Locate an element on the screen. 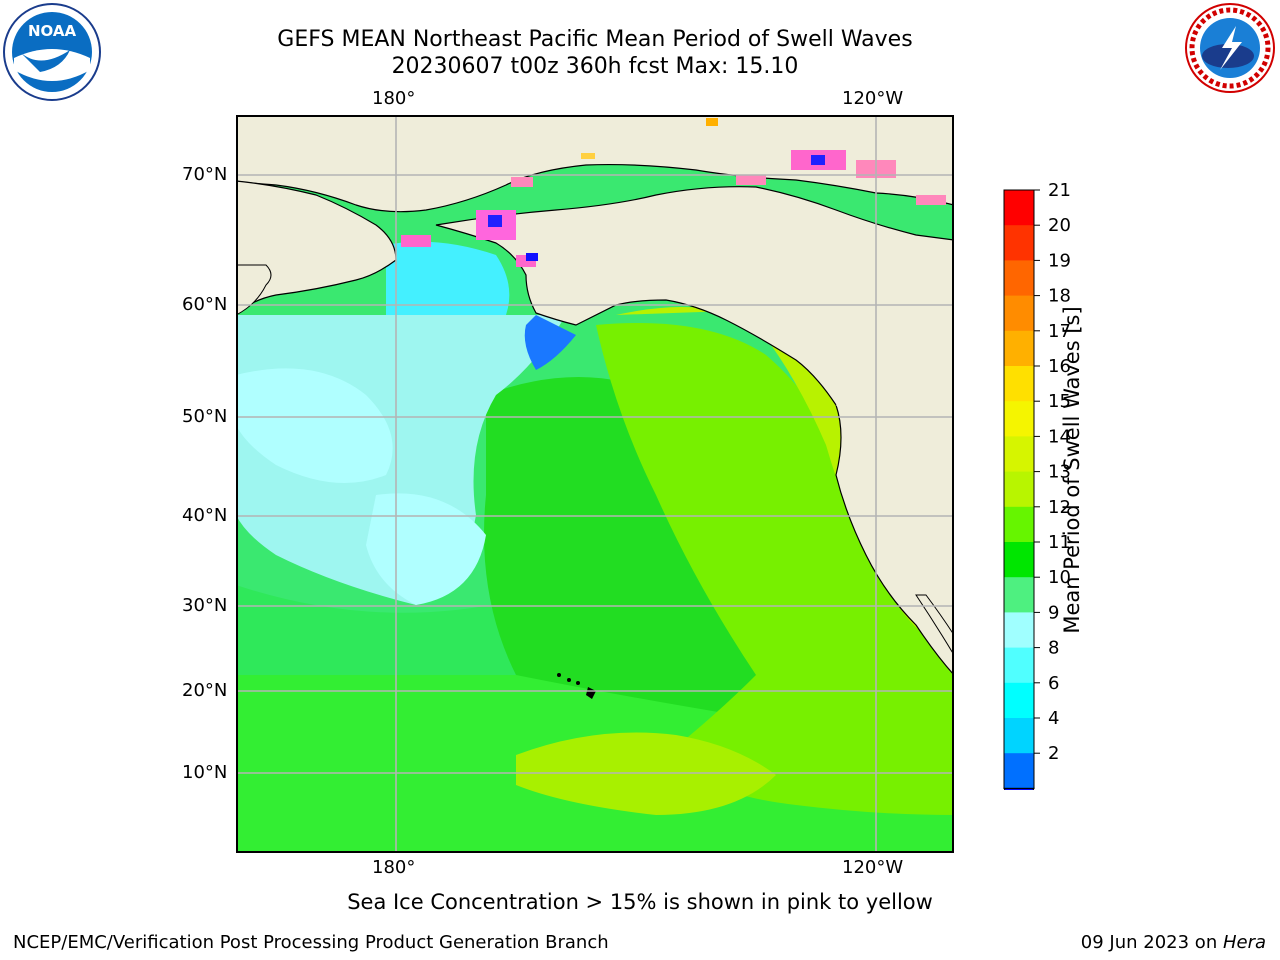 The width and height of the screenshot is (1280, 960). sea-ice-patches is located at coordinates (673, 192).